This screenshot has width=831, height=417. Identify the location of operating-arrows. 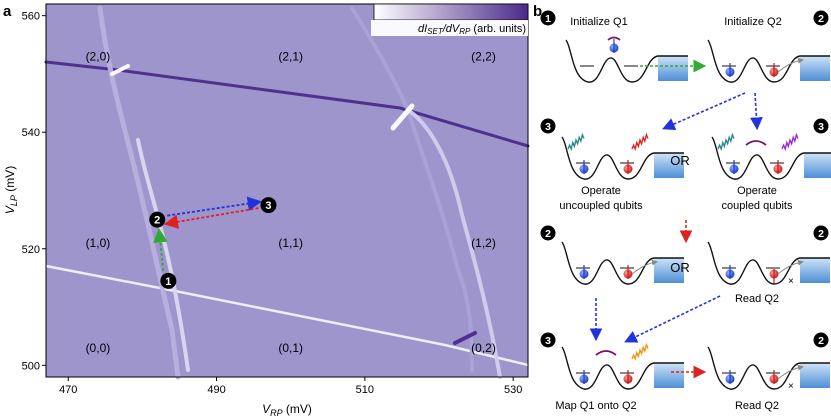
(208, 233).